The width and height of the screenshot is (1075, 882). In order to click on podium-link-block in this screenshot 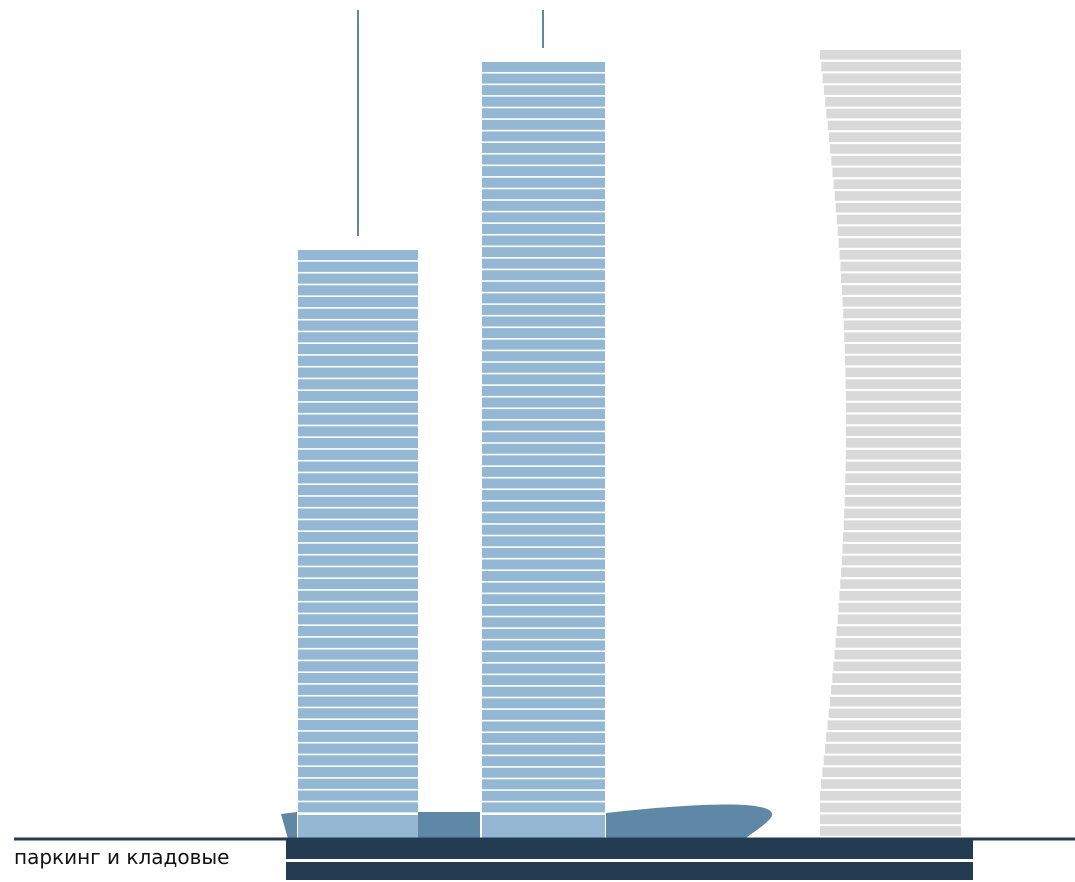, I will do `click(449, 825)`.